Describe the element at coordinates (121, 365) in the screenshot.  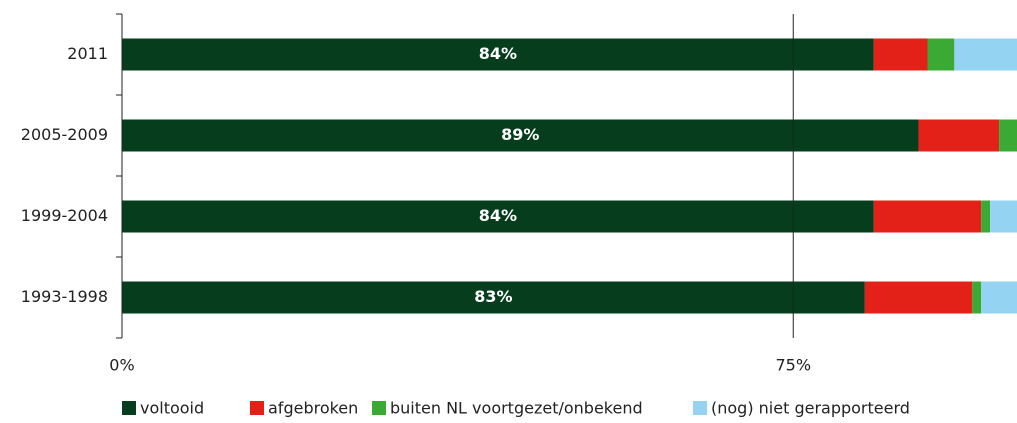
I see `x-tick-label: 0%` at that location.